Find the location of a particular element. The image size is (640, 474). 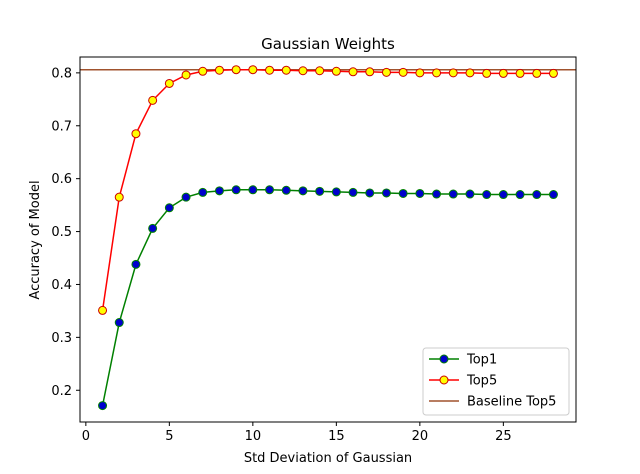

x-tick-label: 0 is located at coordinates (86, 436).